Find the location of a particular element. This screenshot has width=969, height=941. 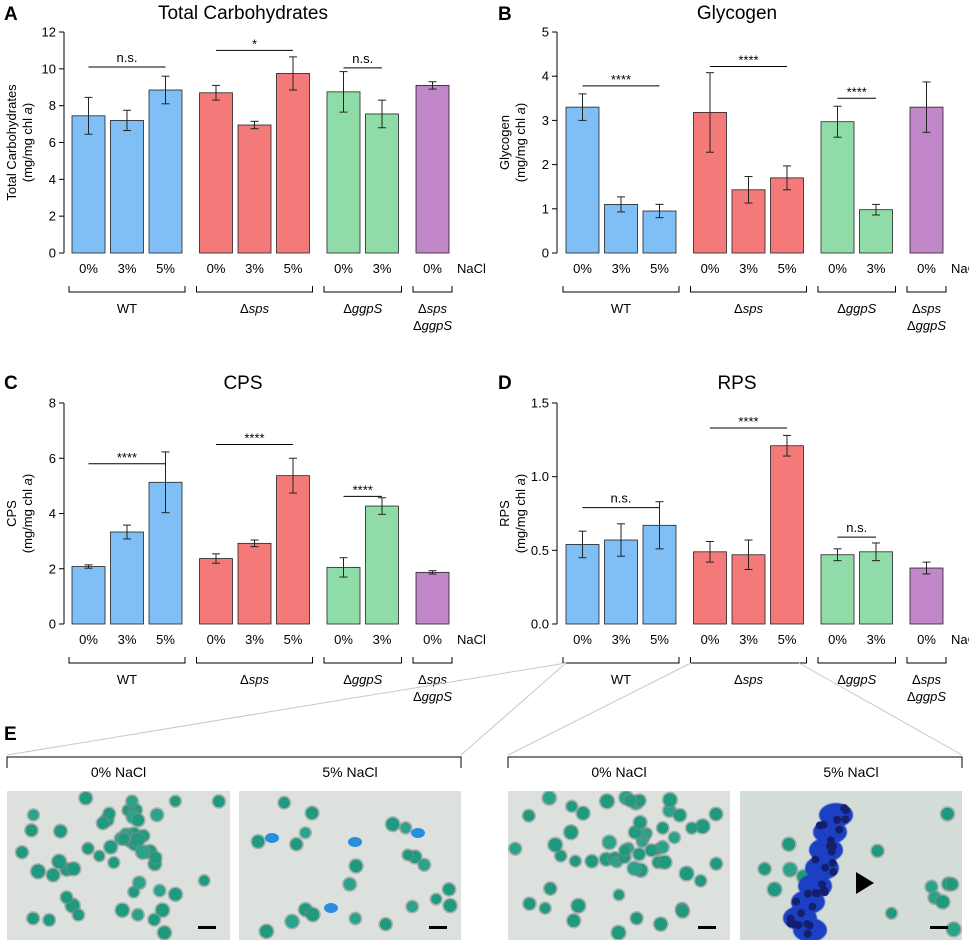

y-tick-label: 12 is located at coordinates (49, 32).